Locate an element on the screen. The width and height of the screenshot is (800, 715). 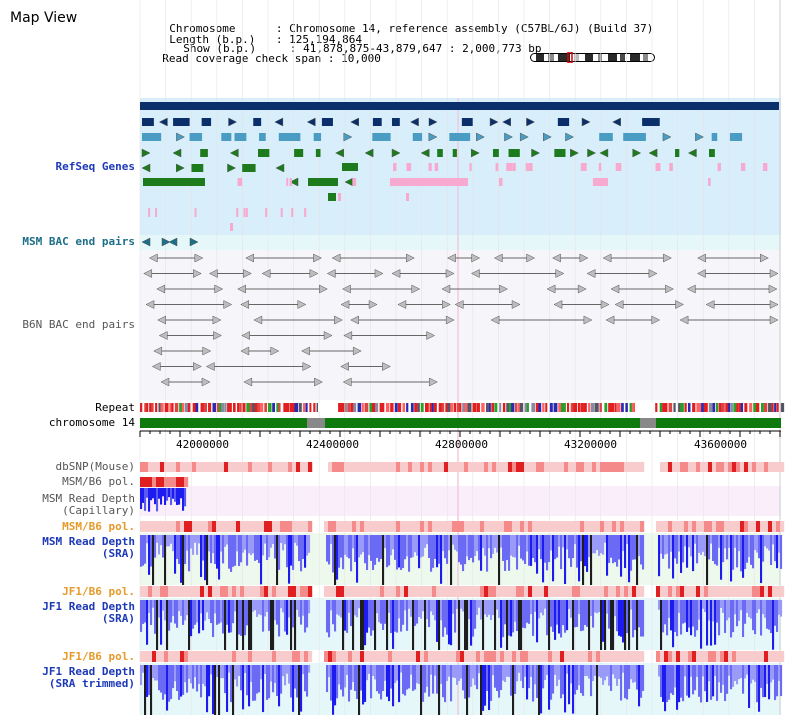
chromosome-ideogram is located at coordinates (592, 57).